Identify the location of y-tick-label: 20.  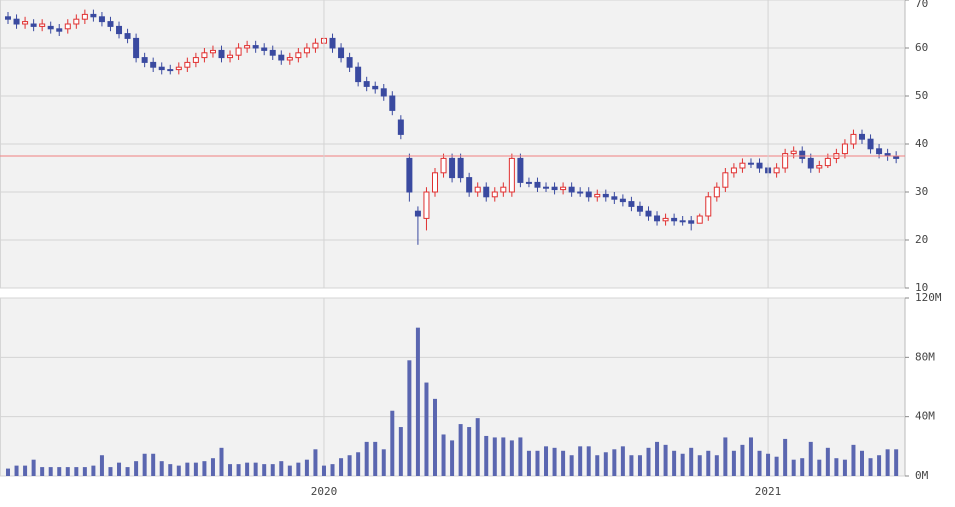
(921, 239).